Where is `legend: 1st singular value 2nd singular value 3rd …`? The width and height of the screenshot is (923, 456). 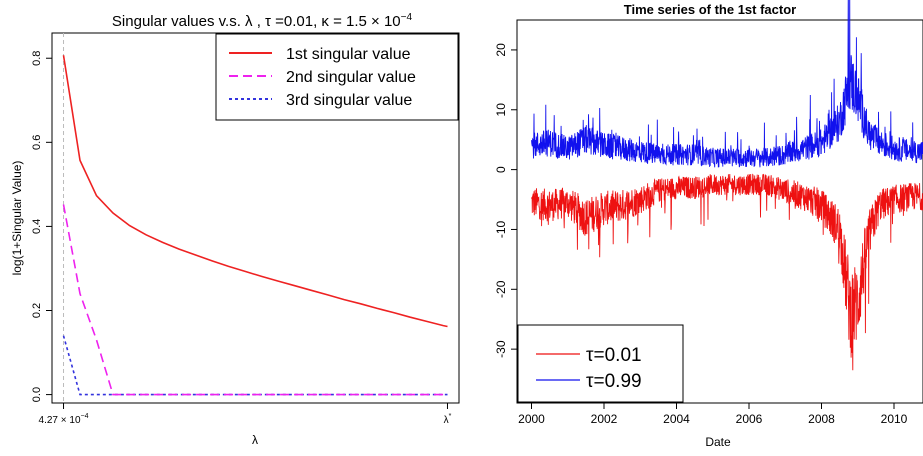
legend: 1st singular value 2nd singular value 3rd … is located at coordinates (337, 77).